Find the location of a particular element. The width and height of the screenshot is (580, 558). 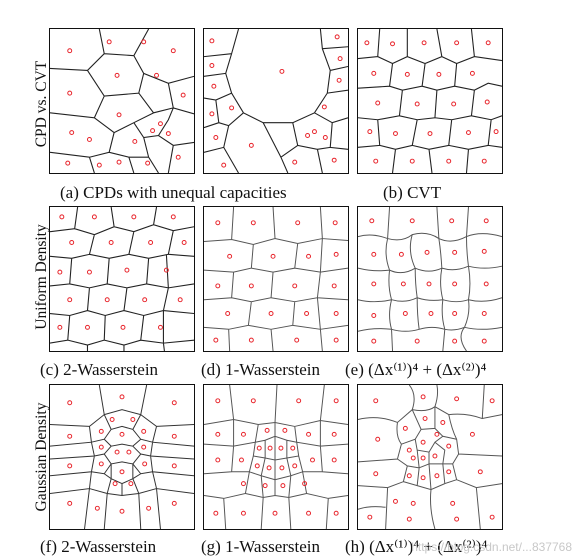

caption-h: (h) (Δx⁽¹⁾)⁴ + (Δx⁽²⁾)⁴ is located at coordinates (416, 546).